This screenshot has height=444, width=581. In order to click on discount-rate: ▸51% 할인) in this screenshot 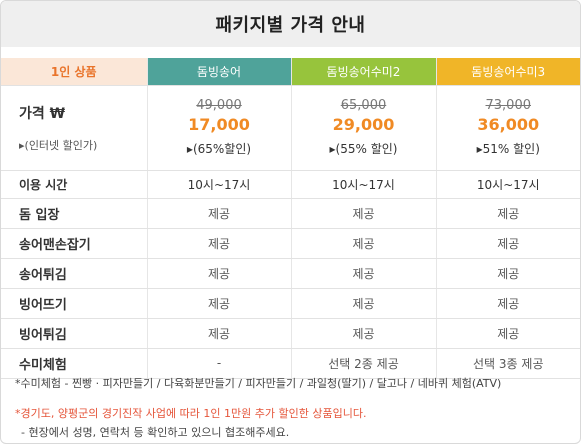, I will do `click(508, 149)`.